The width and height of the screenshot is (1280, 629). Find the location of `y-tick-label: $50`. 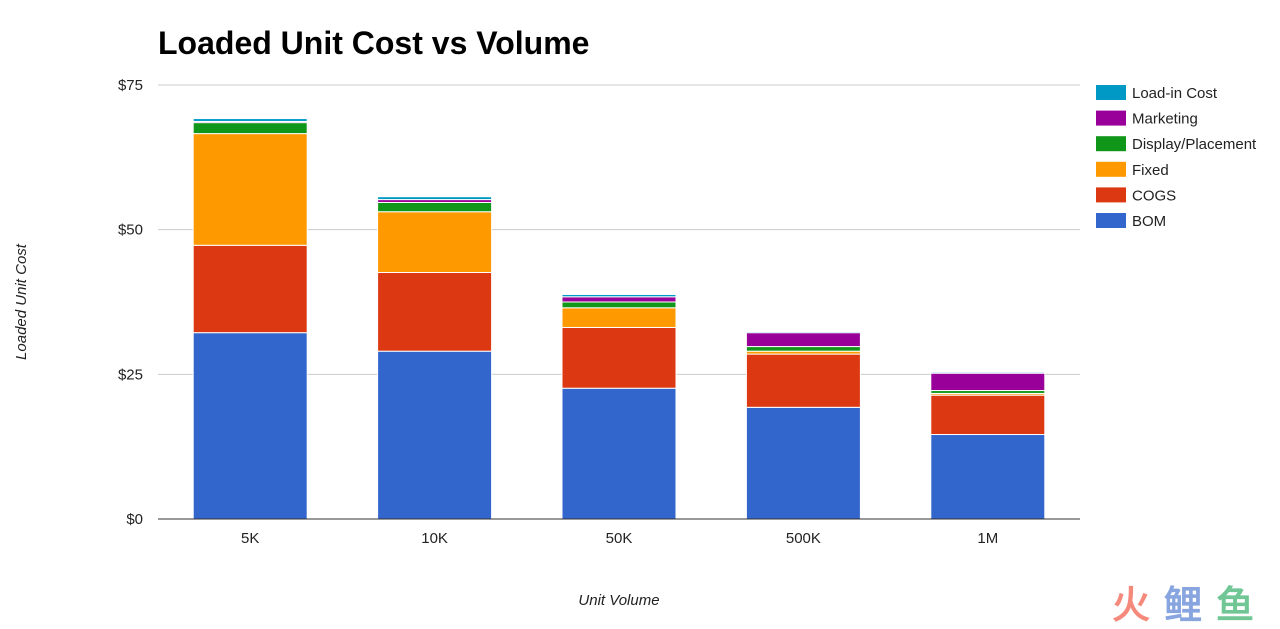

y-tick-label: $50 is located at coordinates (130, 230).